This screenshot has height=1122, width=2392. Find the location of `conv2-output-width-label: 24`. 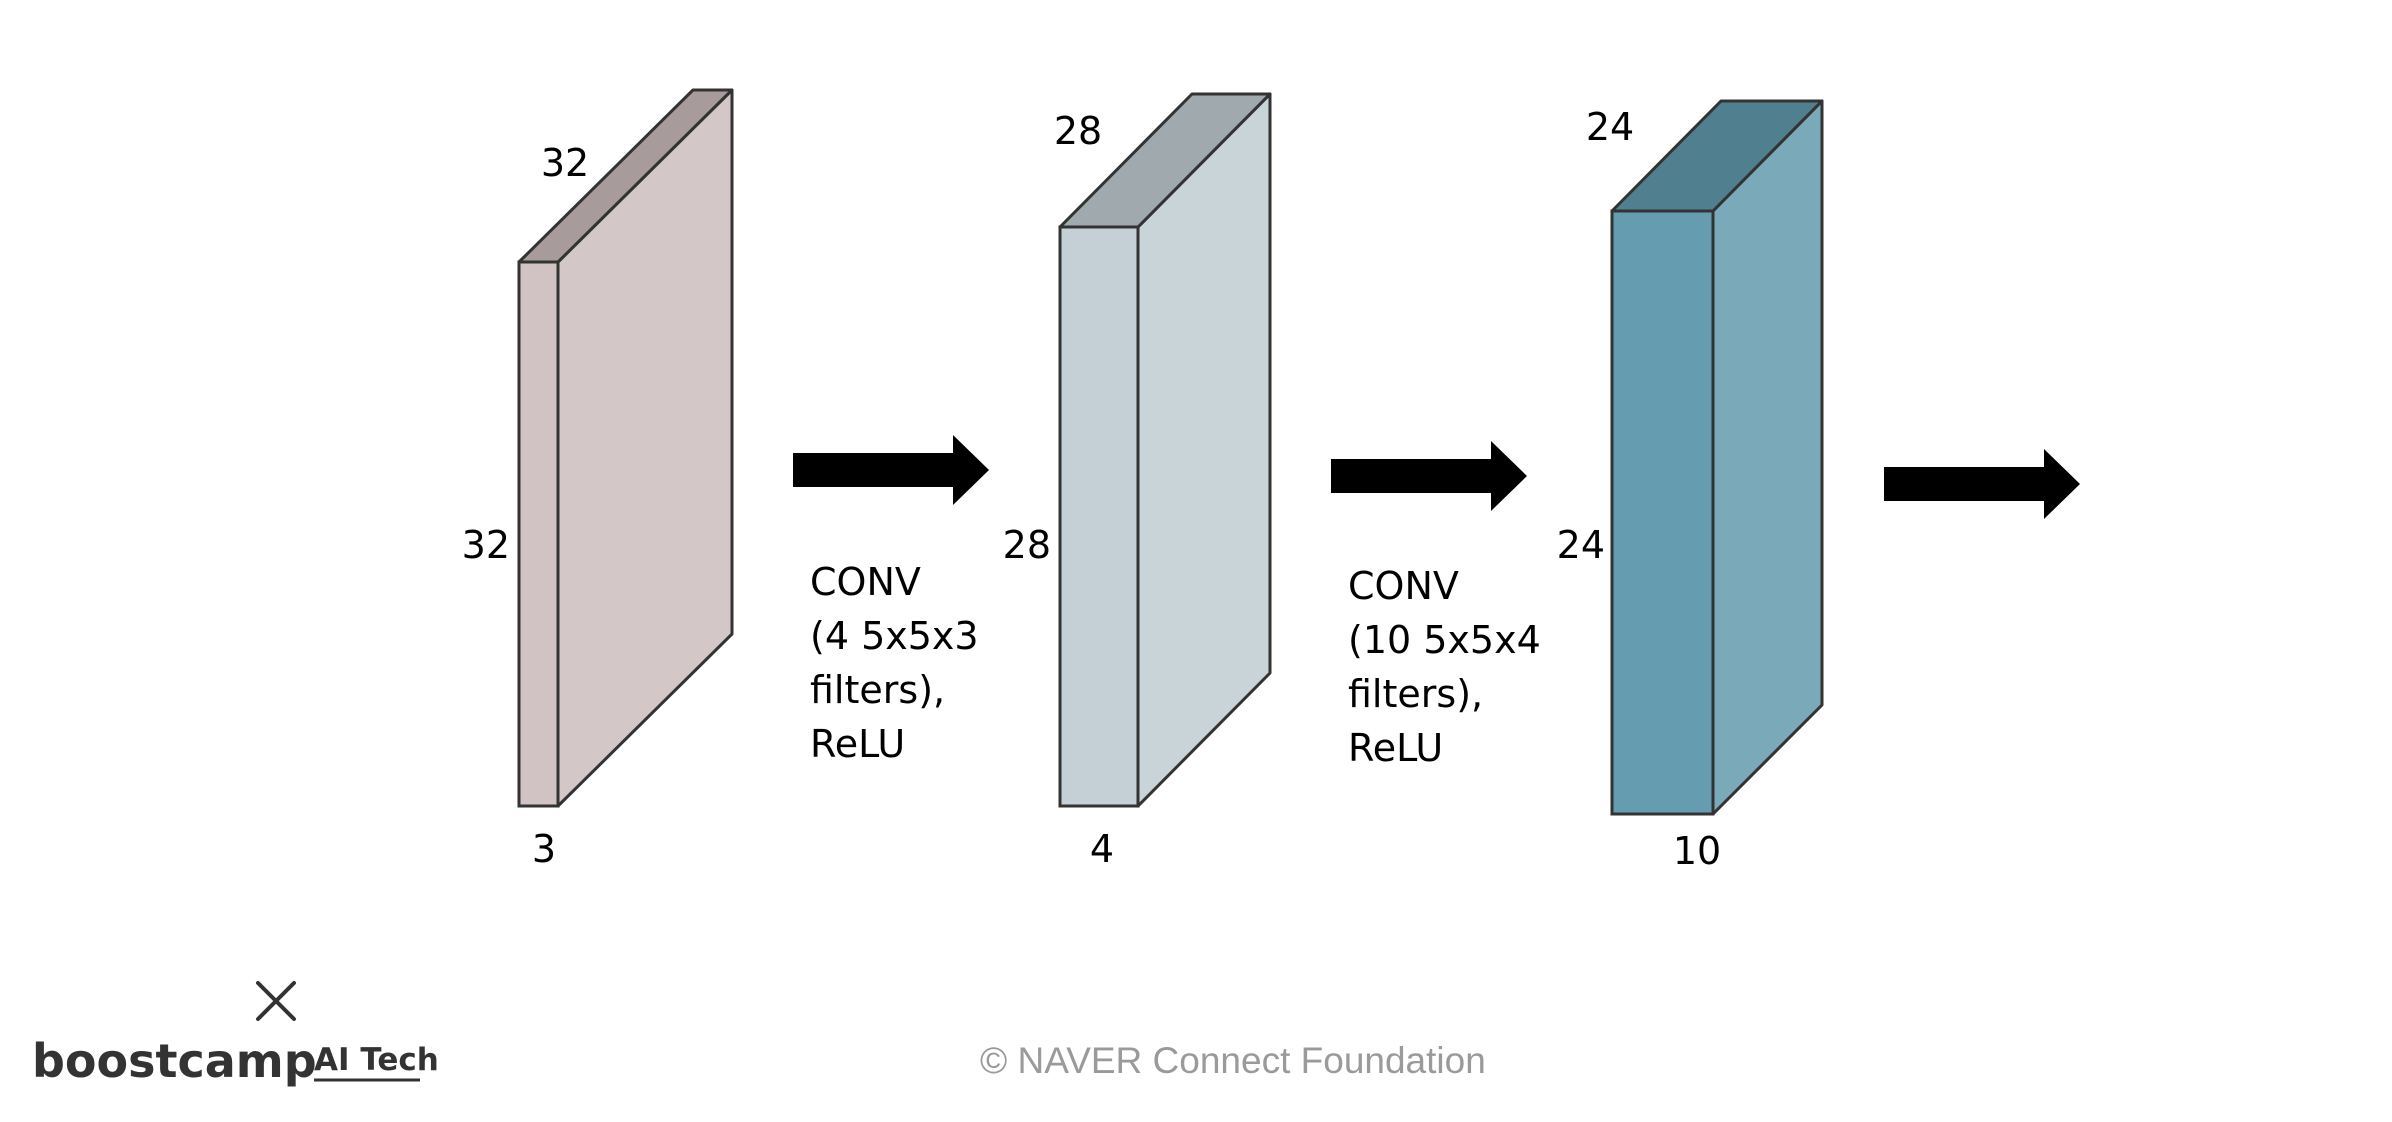

conv2-output-width-label: 24 is located at coordinates (1610, 127).